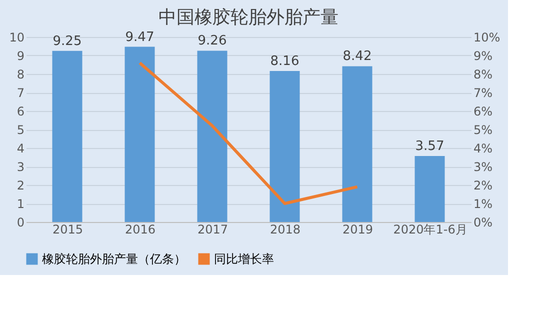 The image size is (550, 330). Describe the element at coordinates (285, 62) in the screenshot. I see `data-label: 8.16` at that location.